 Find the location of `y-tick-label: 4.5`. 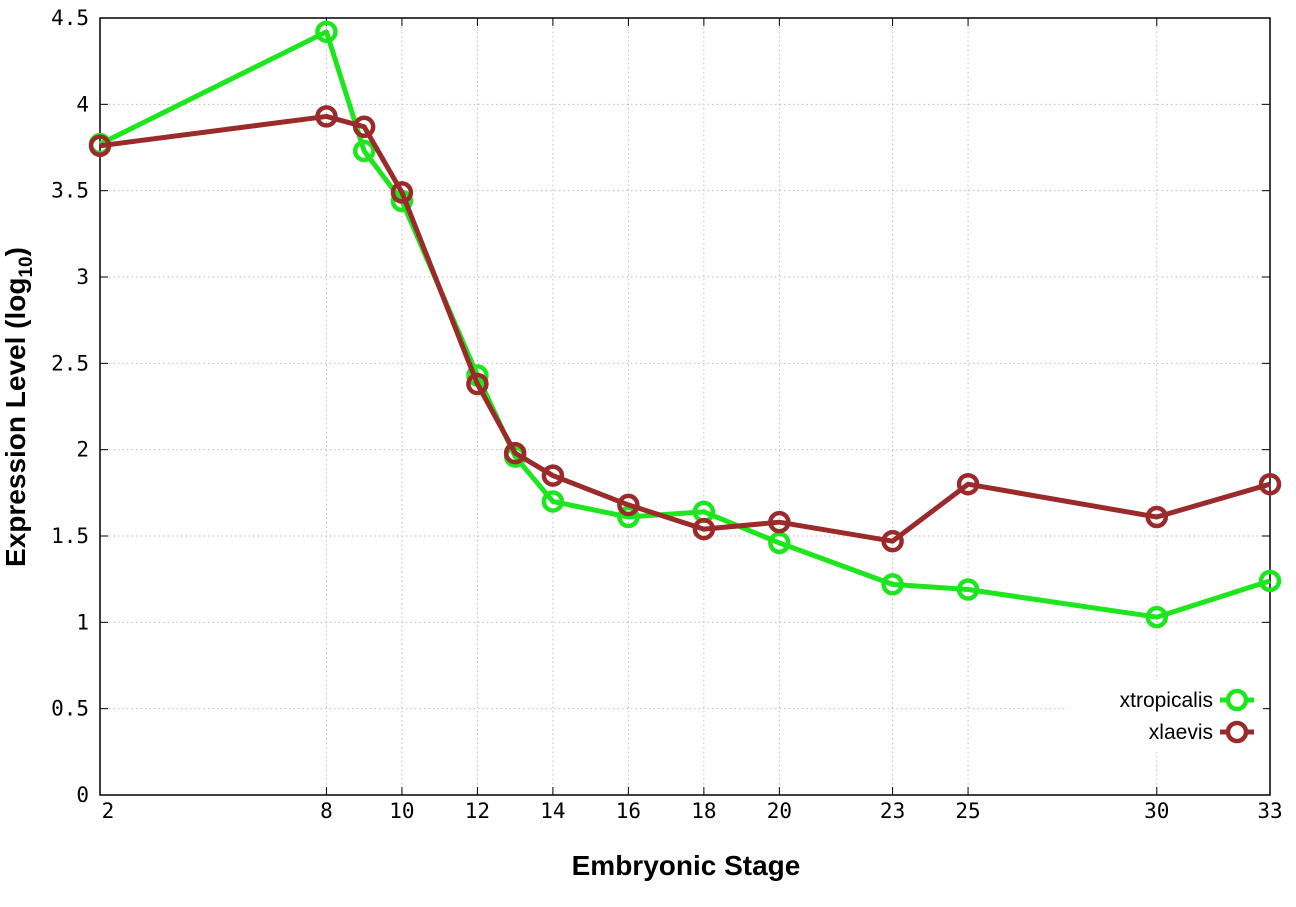

y-tick-label: 4.5 is located at coordinates (70, 18).